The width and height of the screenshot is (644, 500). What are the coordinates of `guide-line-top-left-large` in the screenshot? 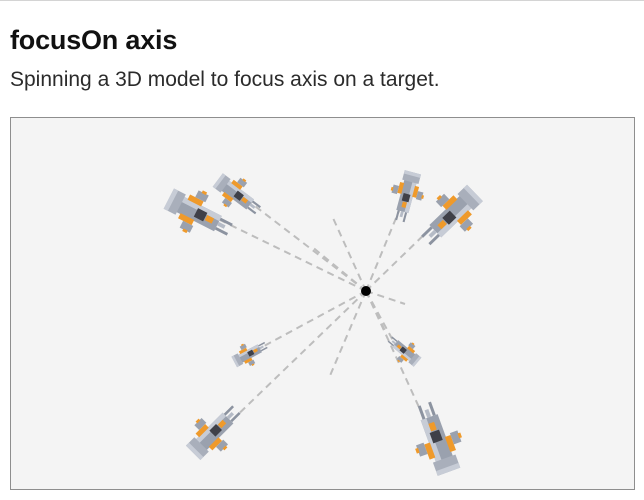 It's located at (291, 254).